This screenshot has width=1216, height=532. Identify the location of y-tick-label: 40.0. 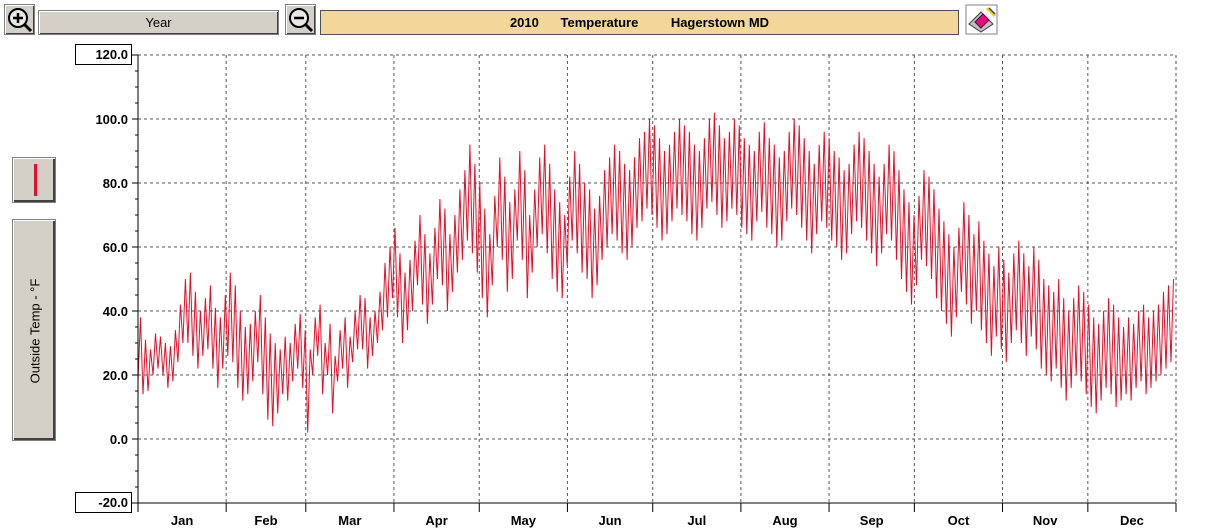
(115, 311).